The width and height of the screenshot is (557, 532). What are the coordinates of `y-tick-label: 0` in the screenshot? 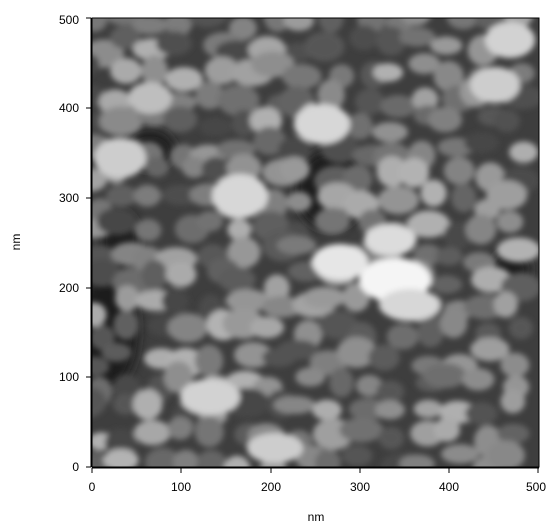 It's located at (75, 467).